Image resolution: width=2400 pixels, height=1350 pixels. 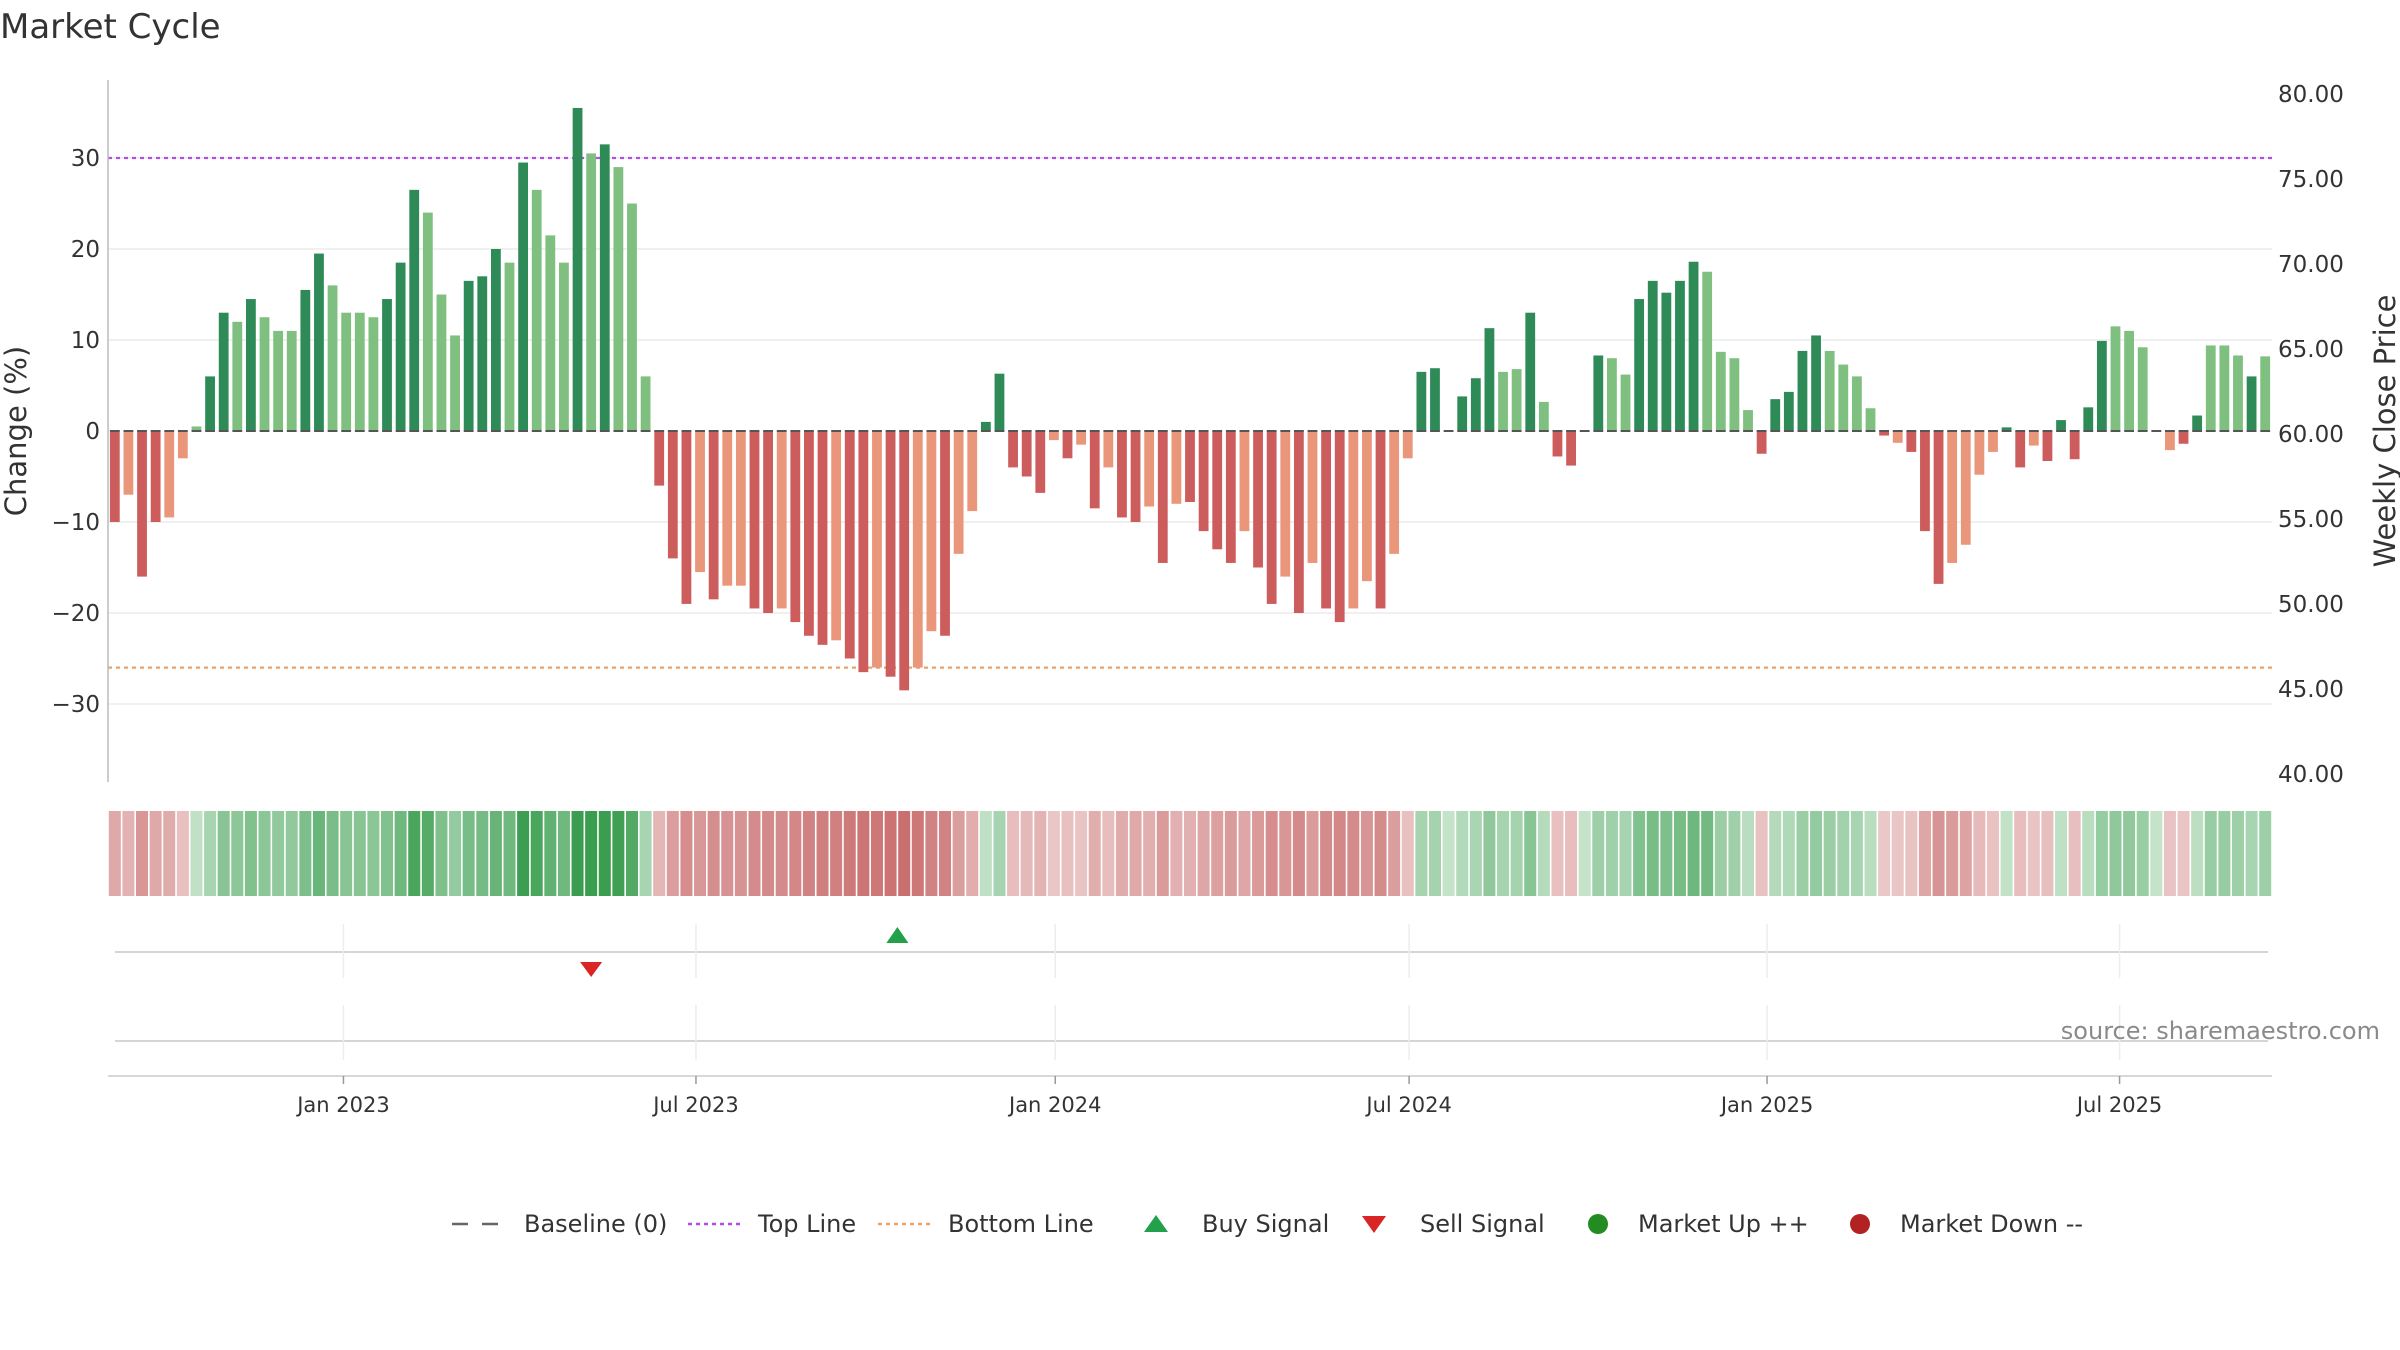 I want to click on legend-label: Market Down --, so click(x=1991, y=1224).